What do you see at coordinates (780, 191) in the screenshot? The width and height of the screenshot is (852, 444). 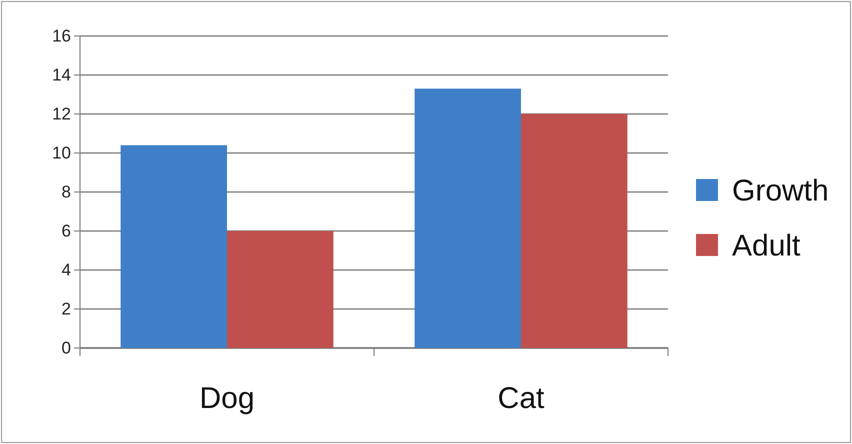 I see `legend-label: Growth` at bounding box center [780, 191].